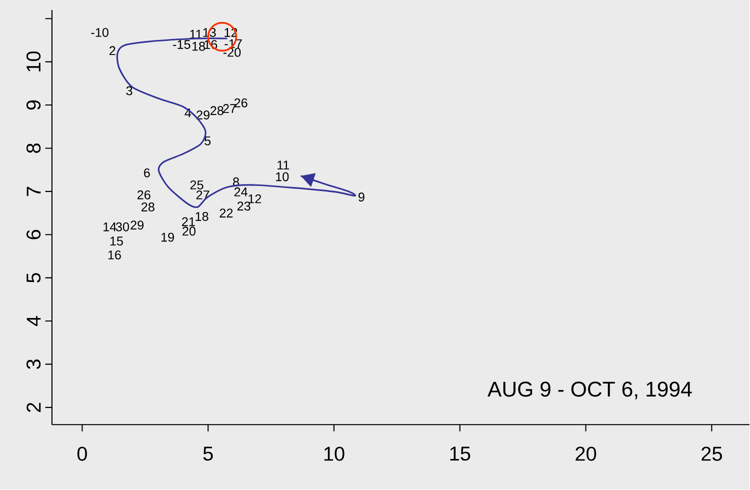 Image resolution: width=750 pixels, height=490 pixels. What do you see at coordinates (460, 453) in the screenshot?
I see `x-tick-label: 15` at bounding box center [460, 453].